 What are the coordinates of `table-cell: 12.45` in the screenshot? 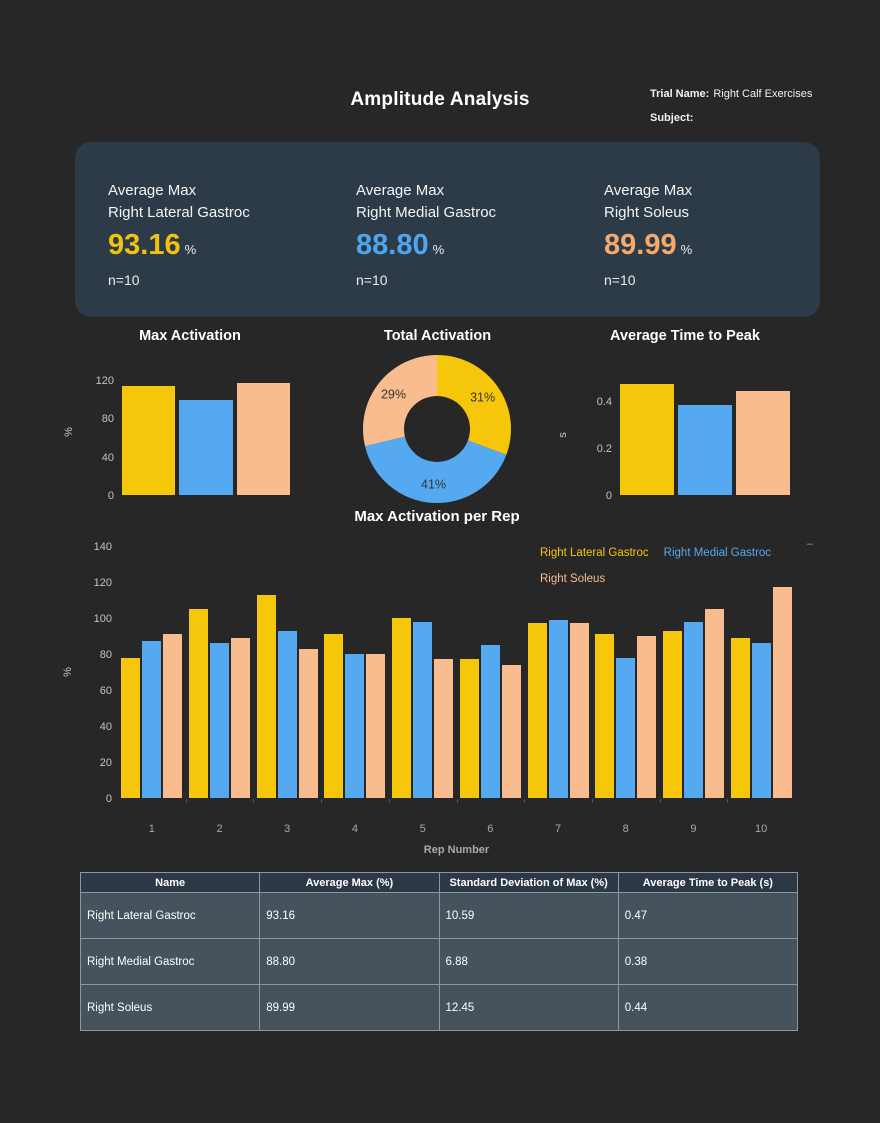 It's located at (528, 1007).